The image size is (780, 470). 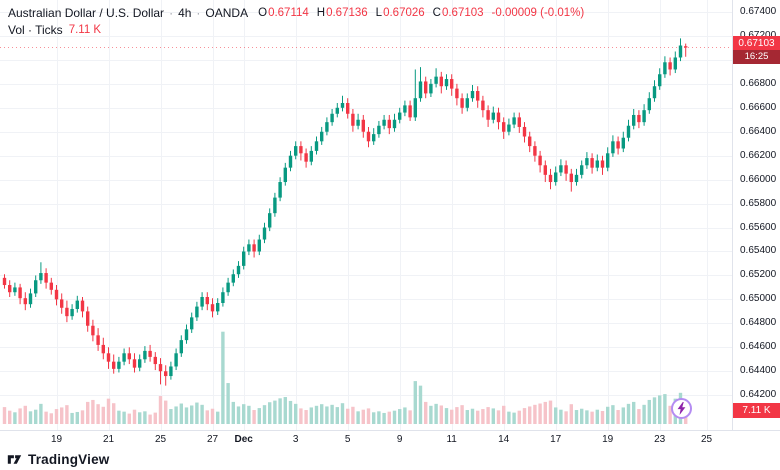 What do you see at coordinates (451, 439) in the screenshot?
I see `time-tick-label: 11` at bounding box center [451, 439].